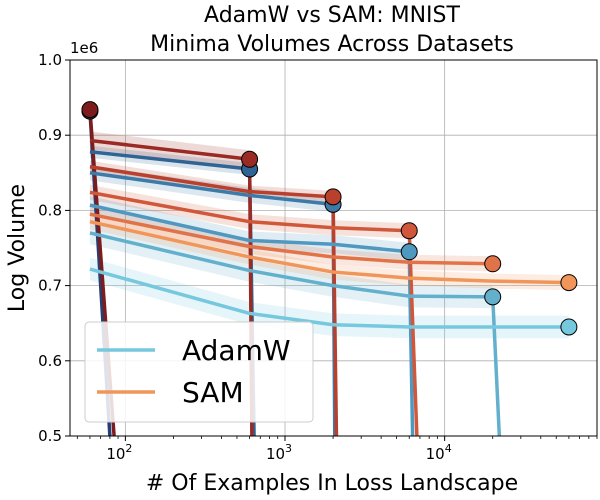 Image resolution: width=600 pixels, height=500 pixels. What do you see at coordinates (448, 448) in the screenshot?
I see `x-tick-exponent: 4` at bounding box center [448, 448].